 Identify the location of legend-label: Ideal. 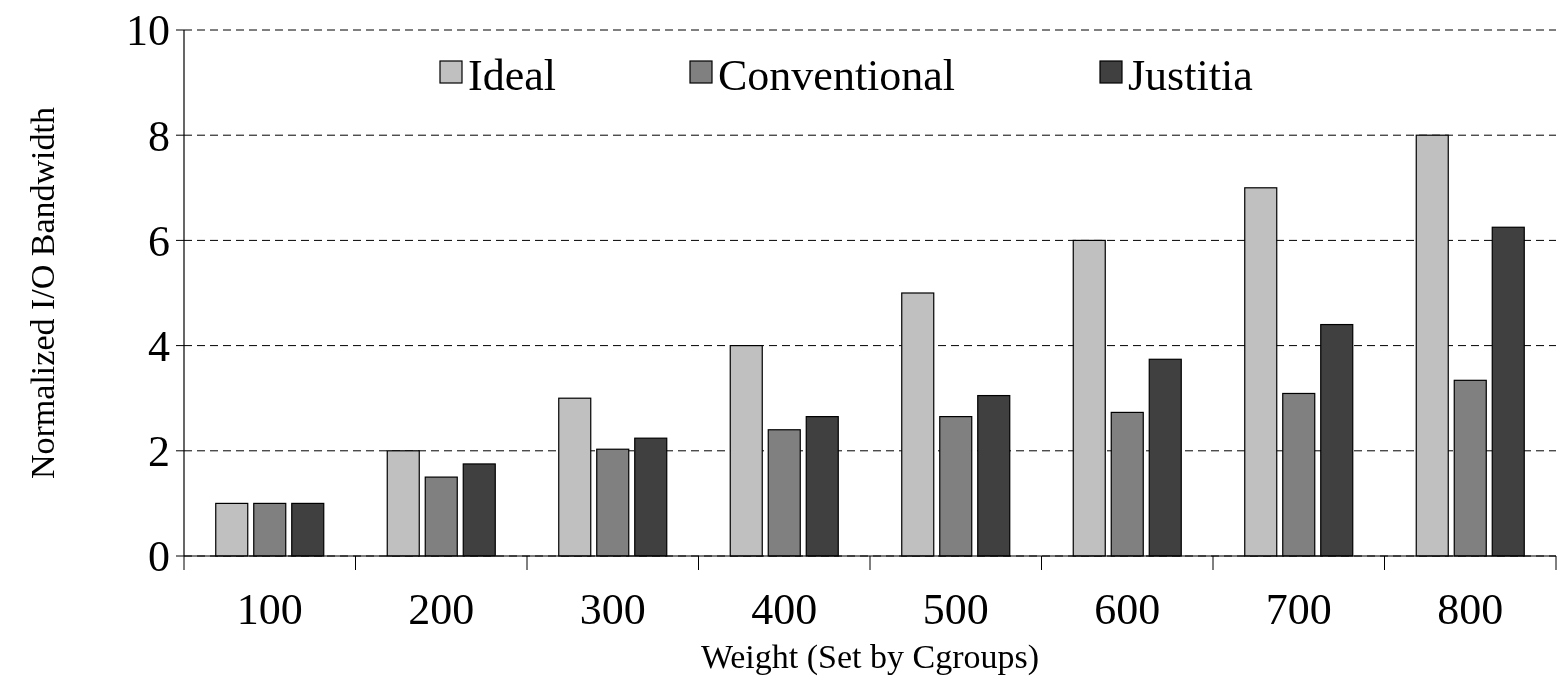
(512, 76).